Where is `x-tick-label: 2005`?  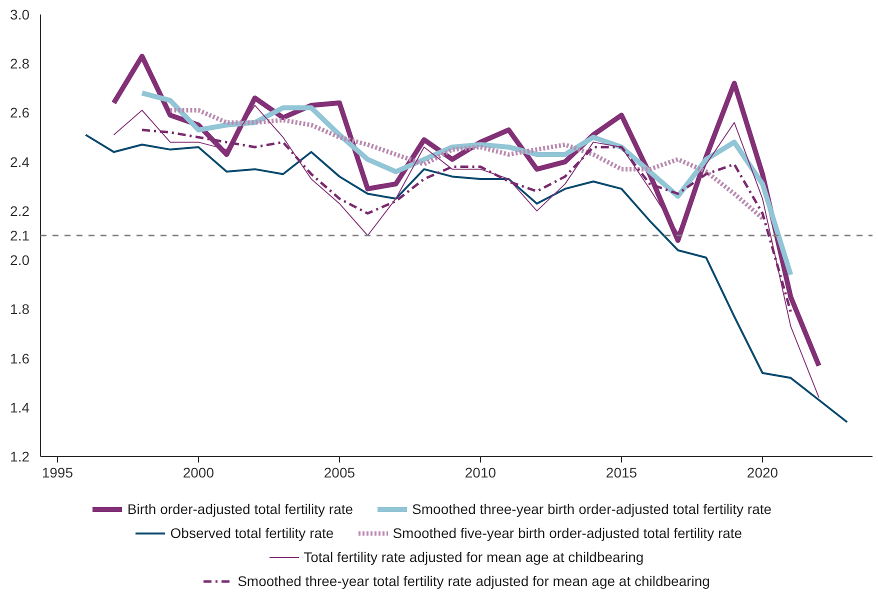 x-tick-label: 2005 is located at coordinates (340, 472).